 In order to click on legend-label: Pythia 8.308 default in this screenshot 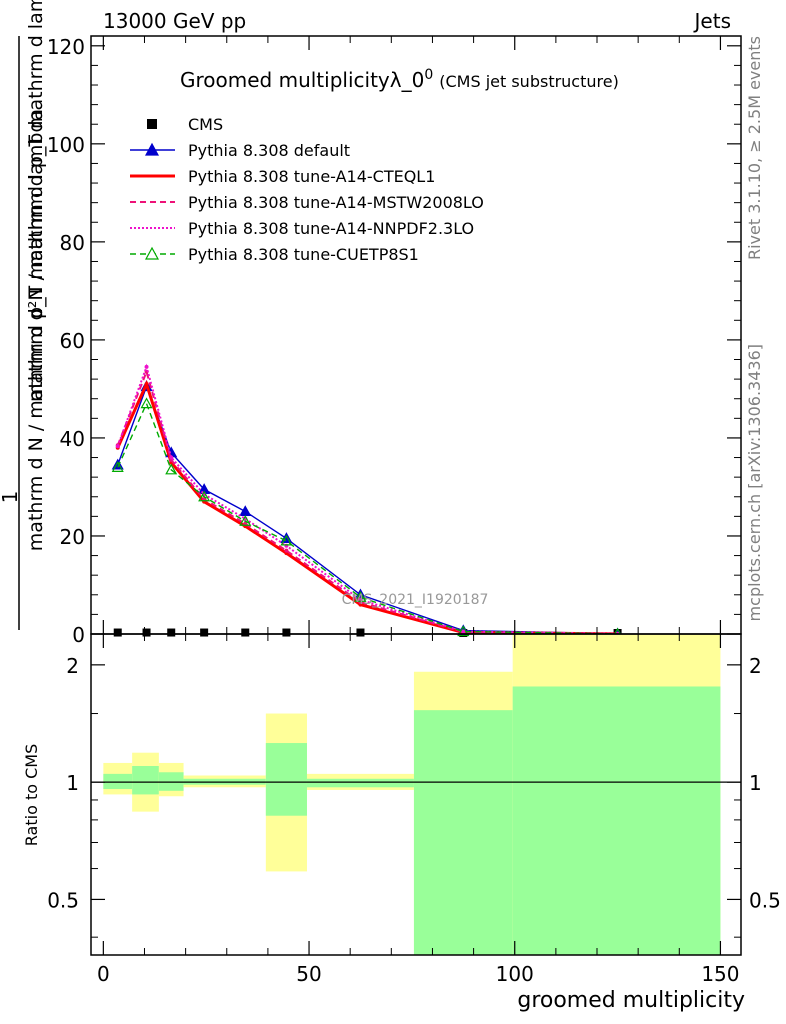, I will do `click(269, 150)`.